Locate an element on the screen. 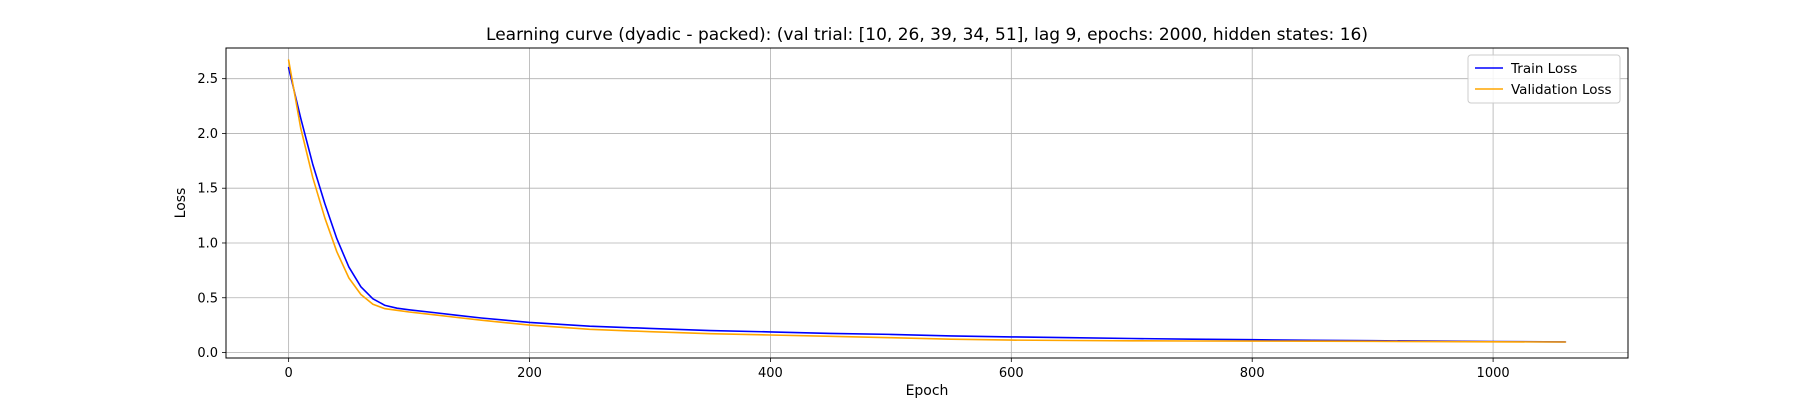 This screenshot has width=1800, height=400. y-tick-label: 1.5 is located at coordinates (207, 189).